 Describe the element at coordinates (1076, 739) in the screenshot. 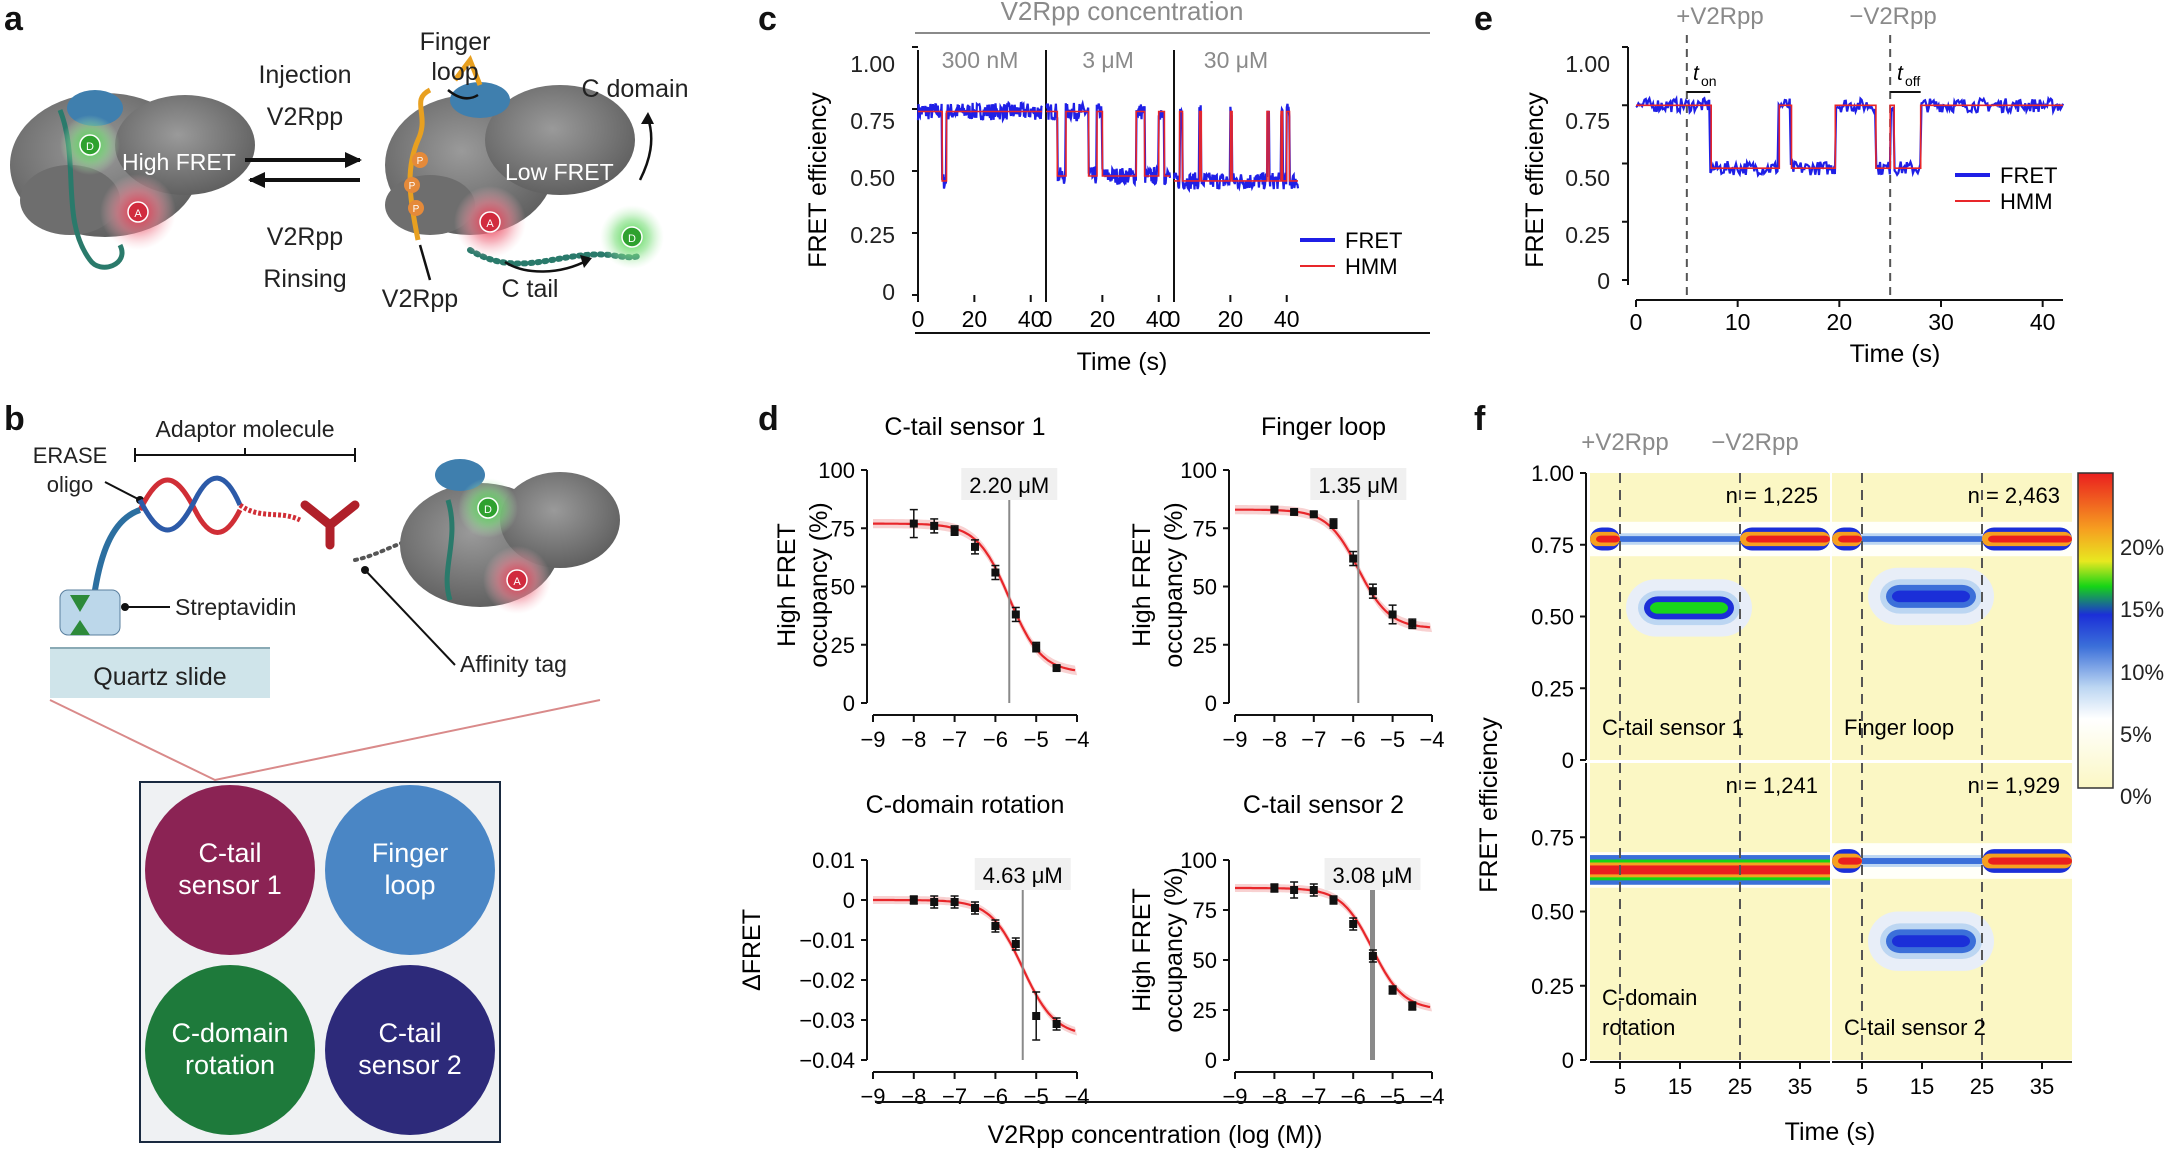

I see `d-xtick-label: −4` at that location.